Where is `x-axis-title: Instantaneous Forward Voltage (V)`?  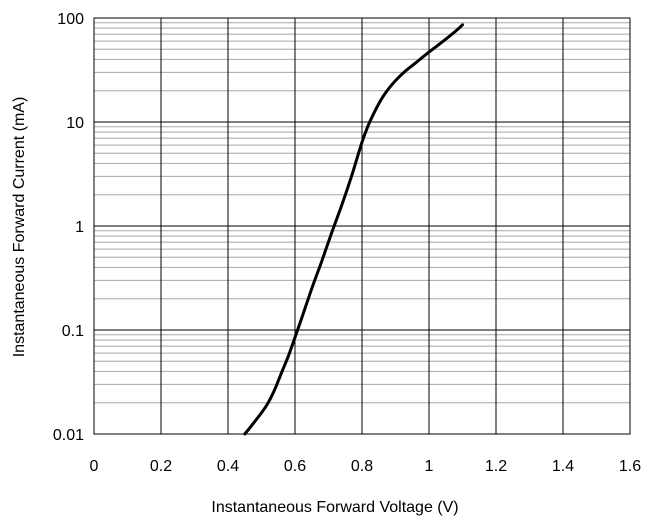
x-axis-title: Instantaneous Forward Voltage (V) is located at coordinates (334, 507).